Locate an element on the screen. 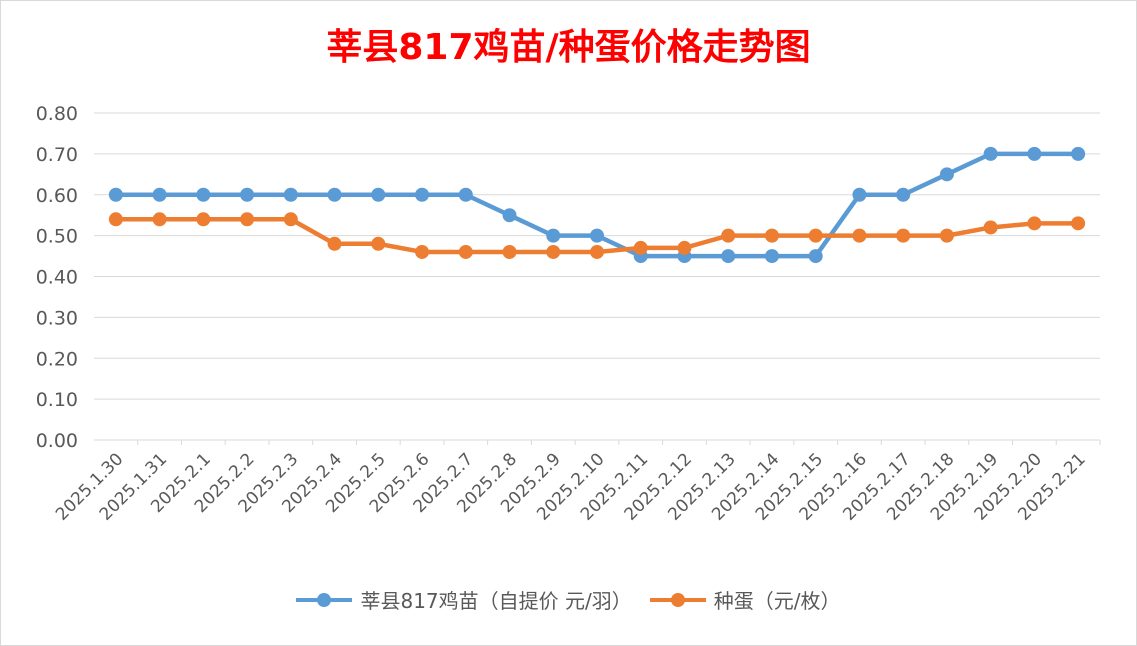 This screenshot has height=646, width=1137. y-tick-label: 0.30 is located at coordinates (57, 318).